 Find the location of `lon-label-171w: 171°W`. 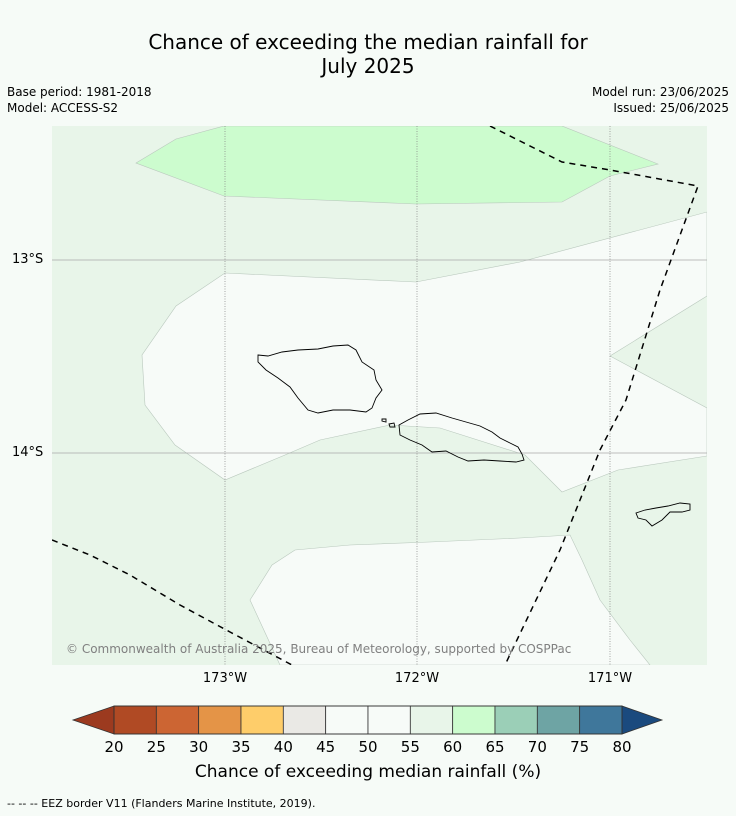

lon-label-171w: 171°W is located at coordinates (610, 678).